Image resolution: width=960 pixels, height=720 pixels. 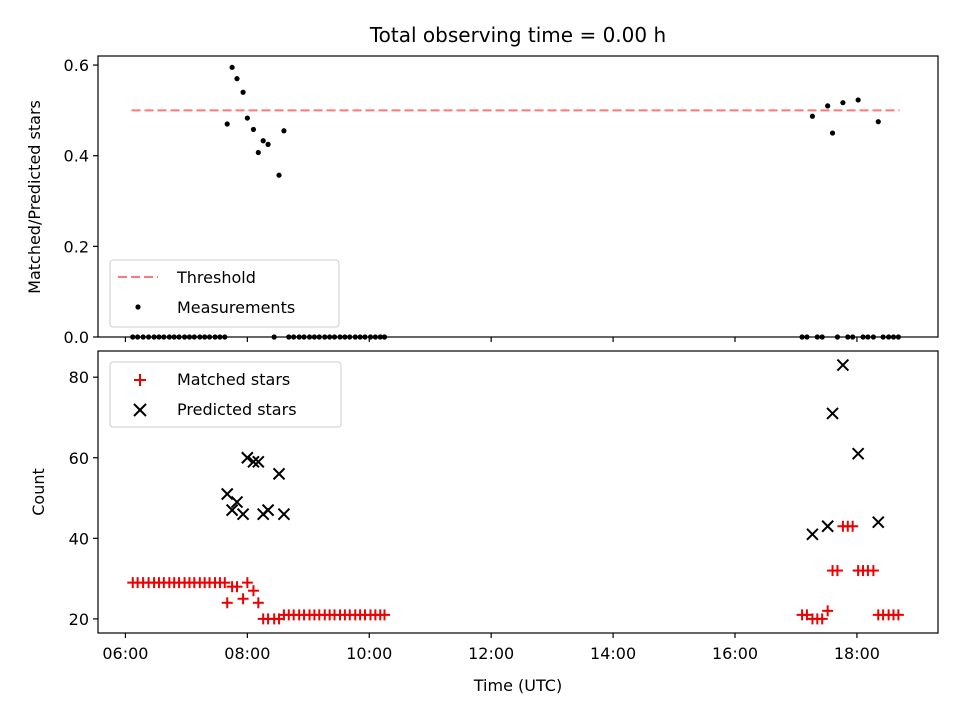 What do you see at coordinates (83, 498) in the screenshot?
I see `bottom-y-ticks: 20 40 60 80` at bounding box center [83, 498].